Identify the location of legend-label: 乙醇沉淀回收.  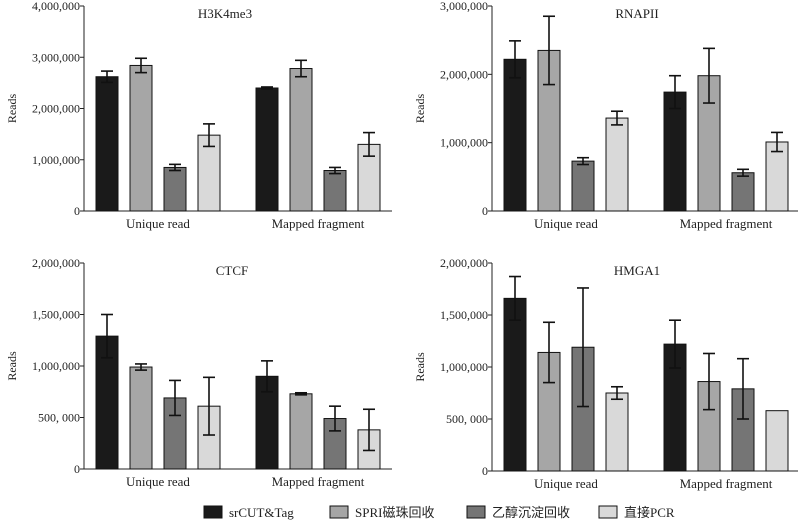
(531, 512).